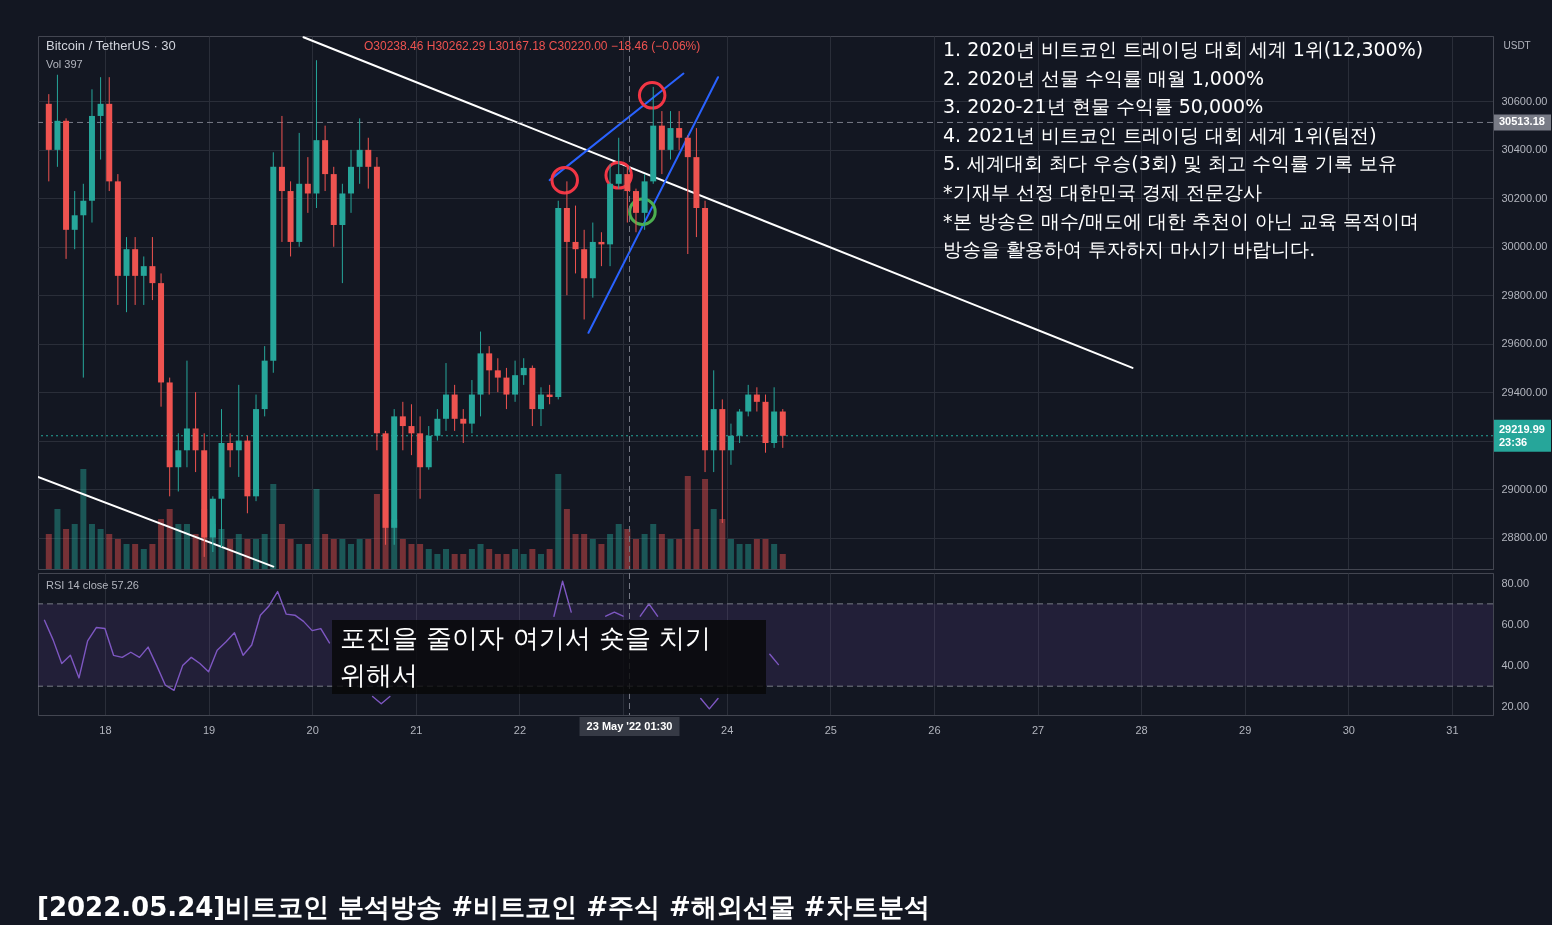  What do you see at coordinates (1452, 729) in the screenshot?
I see `x-tick-label: 31` at bounding box center [1452, 729].